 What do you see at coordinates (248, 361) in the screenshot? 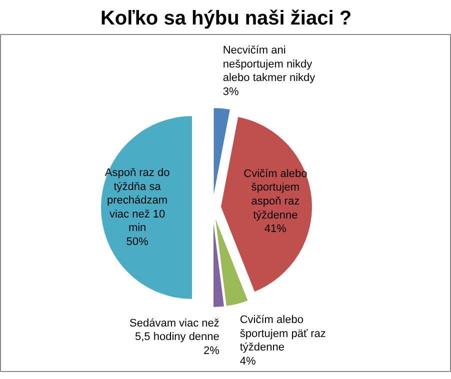
I see `data-label: 4%` at bounding box center [248, 361].